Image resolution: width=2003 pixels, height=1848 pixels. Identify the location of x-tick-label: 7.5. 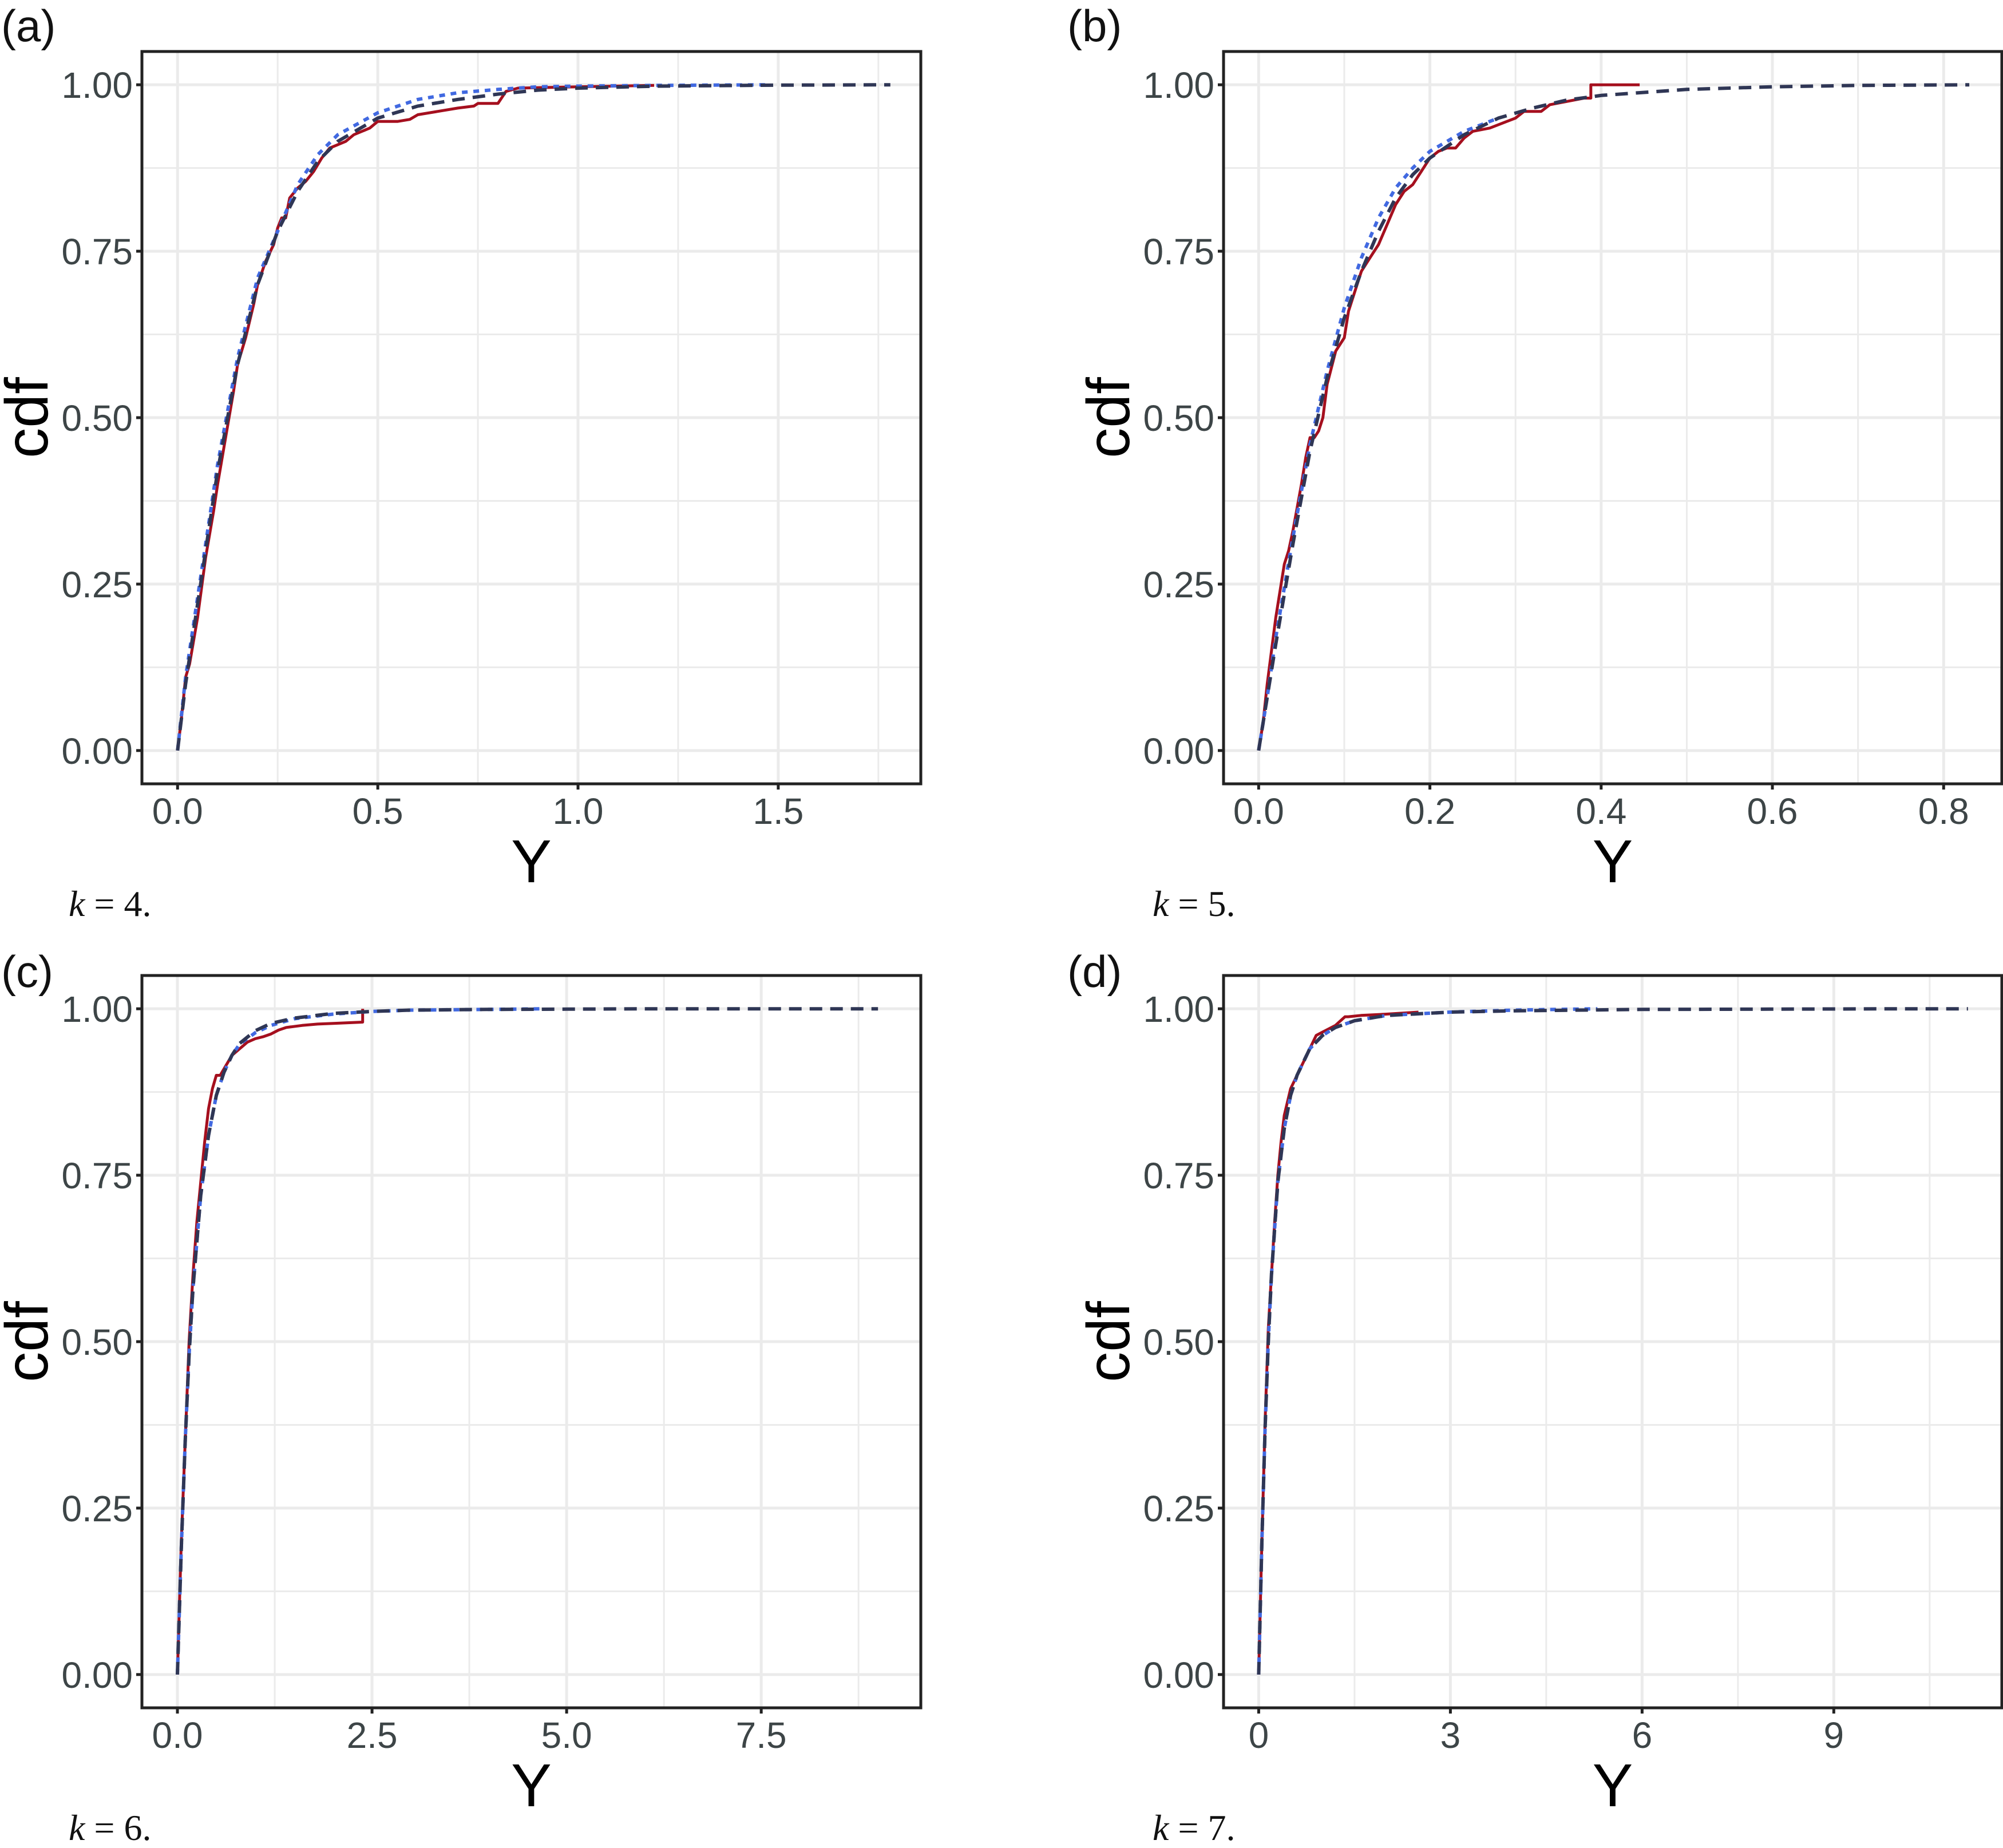
(761, 1735).